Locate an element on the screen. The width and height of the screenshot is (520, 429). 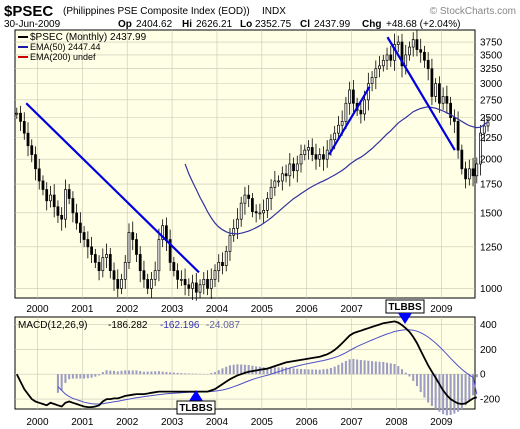
year-tick-label: 2007 is located at coordinates (351, 422).